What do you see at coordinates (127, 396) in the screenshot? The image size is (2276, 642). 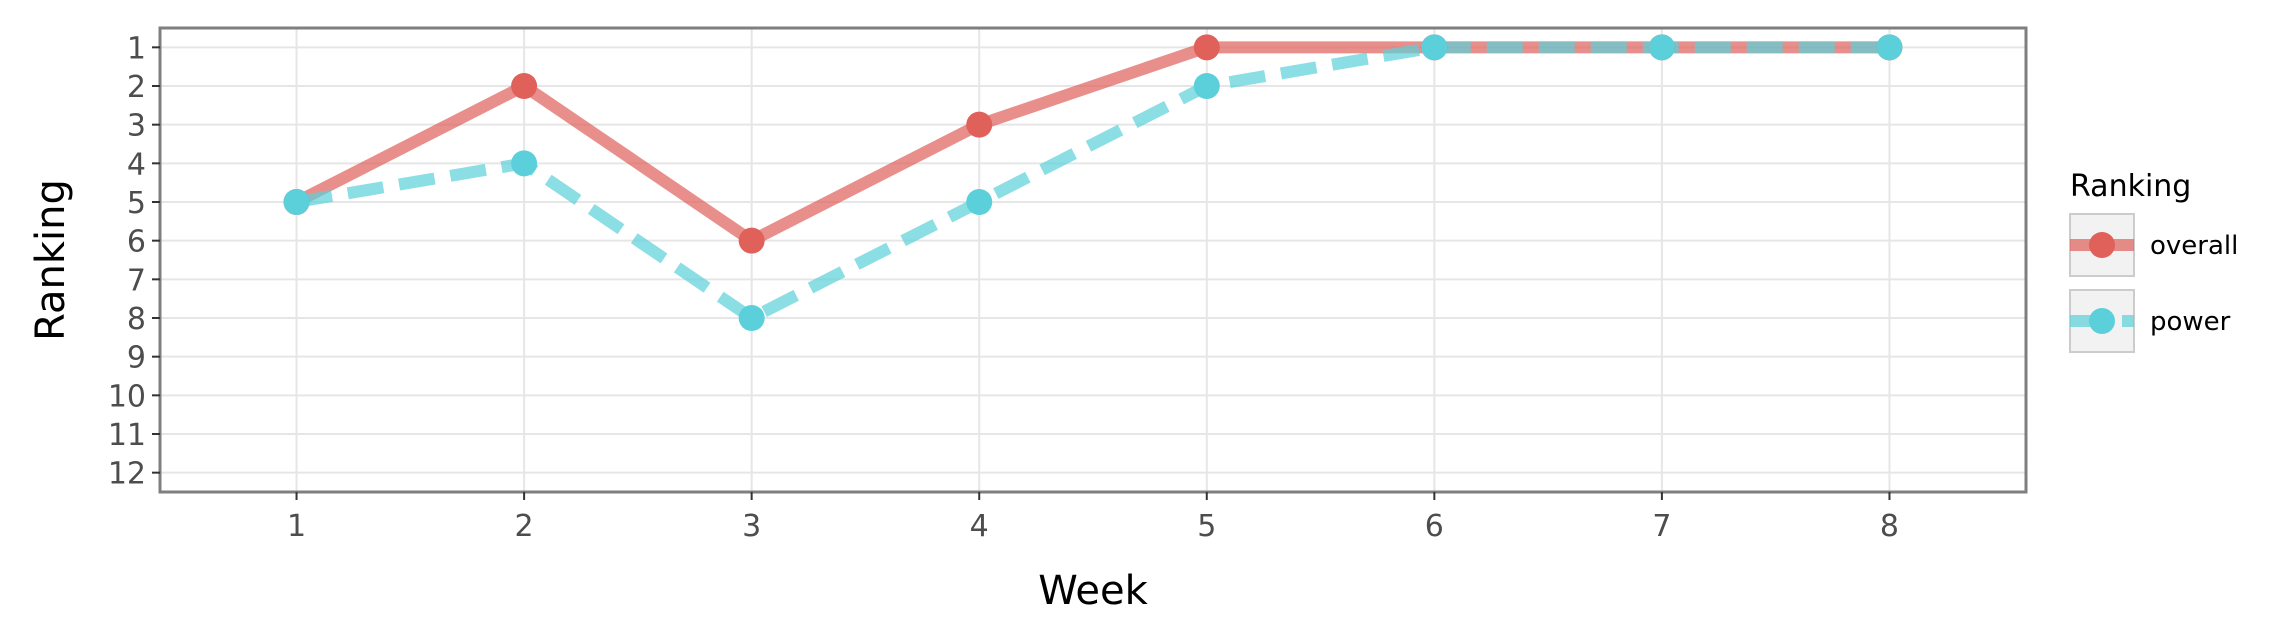 I see `y-tick-label: 10` at bounding box center [127, 396].